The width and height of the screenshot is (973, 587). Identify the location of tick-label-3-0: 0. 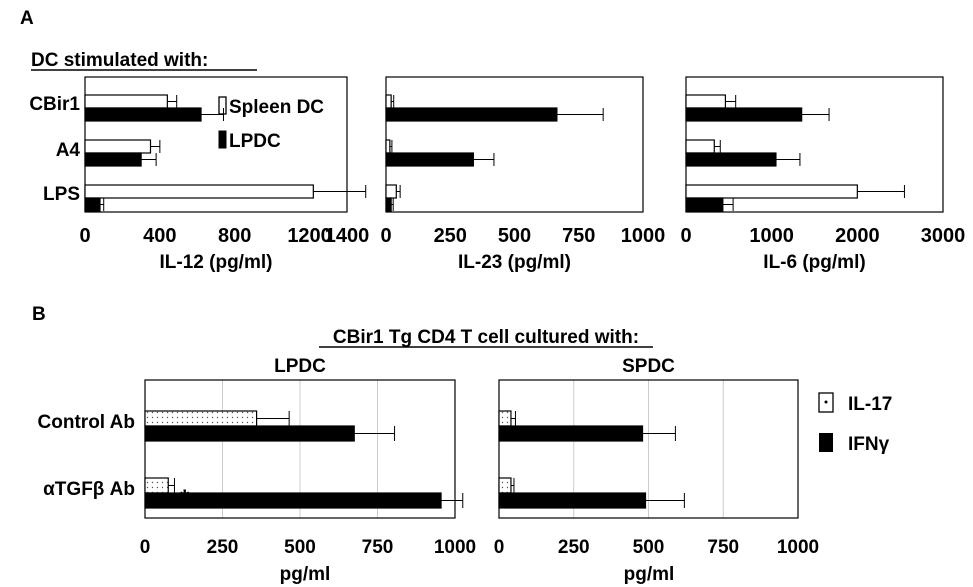
(145, 547).